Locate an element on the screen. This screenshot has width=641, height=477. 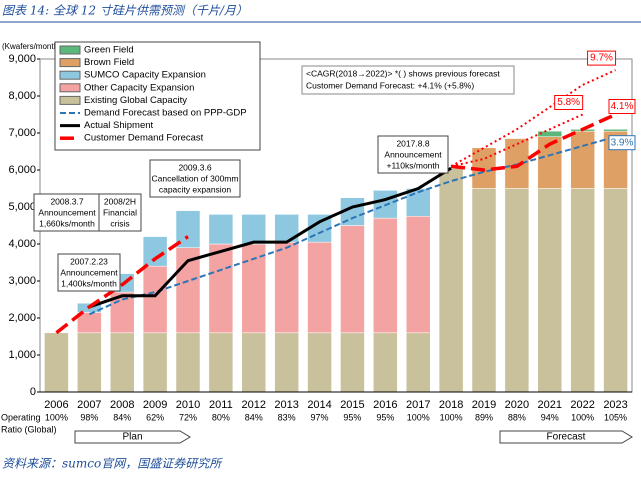
annotation-text: 1,660ks/month is located at coordinates (67, 223).